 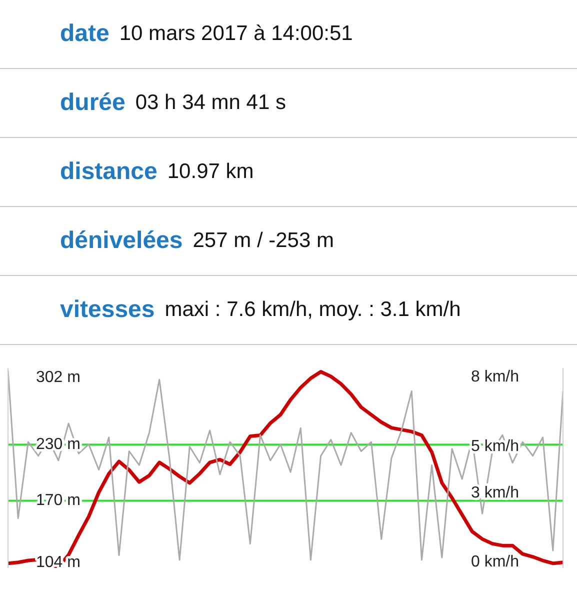 I want to click on text: vitesses, so click(x=107, y=310).